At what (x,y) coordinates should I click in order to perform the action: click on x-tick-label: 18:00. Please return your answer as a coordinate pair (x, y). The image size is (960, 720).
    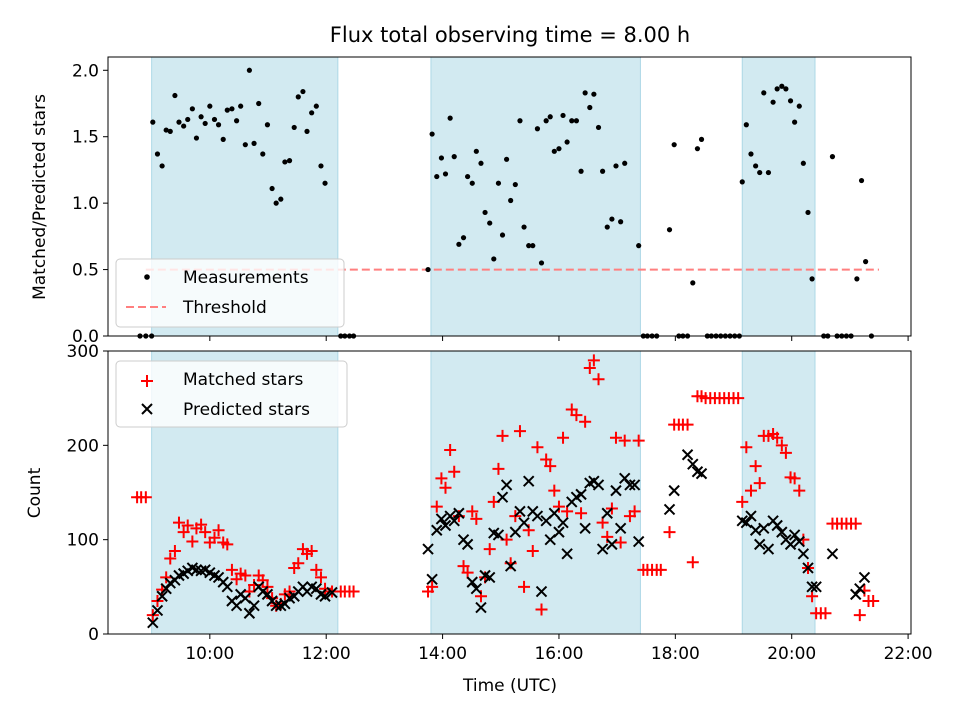
    Looking at the image, I should click on (675, 654).